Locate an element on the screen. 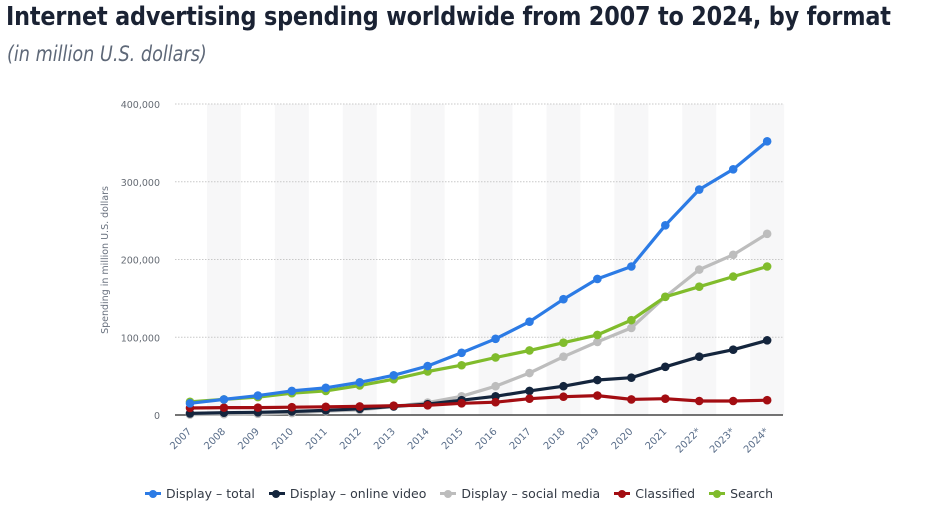 The width and height of the screenshot is (931, 519). x-tick-label: 2008 is located at coordinates (215, 439).